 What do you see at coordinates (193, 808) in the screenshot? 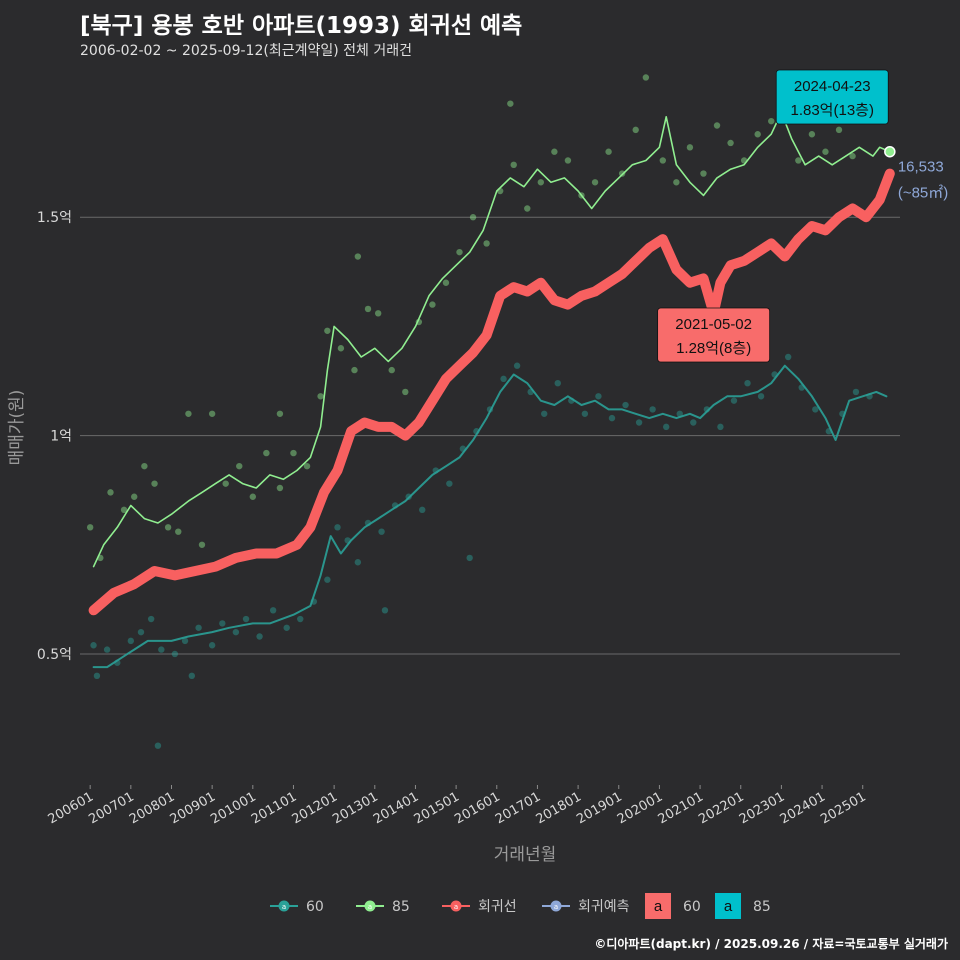
I see `x-tick-label: 200901` at bounding box center [193, 808].